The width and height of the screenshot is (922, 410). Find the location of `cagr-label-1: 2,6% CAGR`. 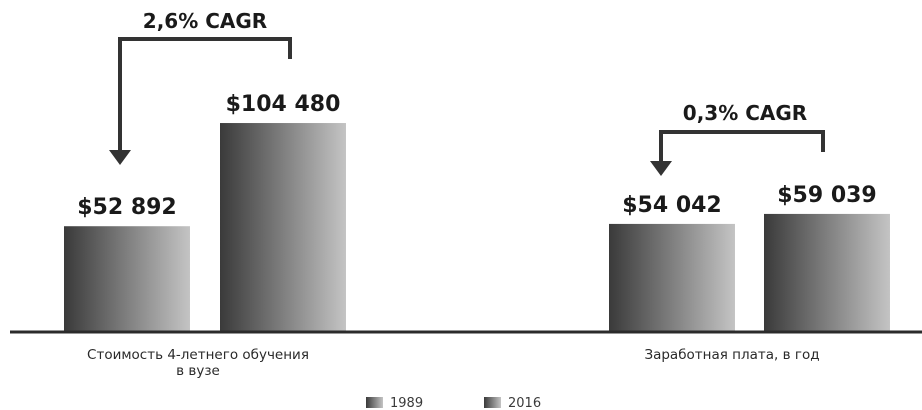

cagr-label-1: 2,6% CAGR is located at coordinates (205, 21).